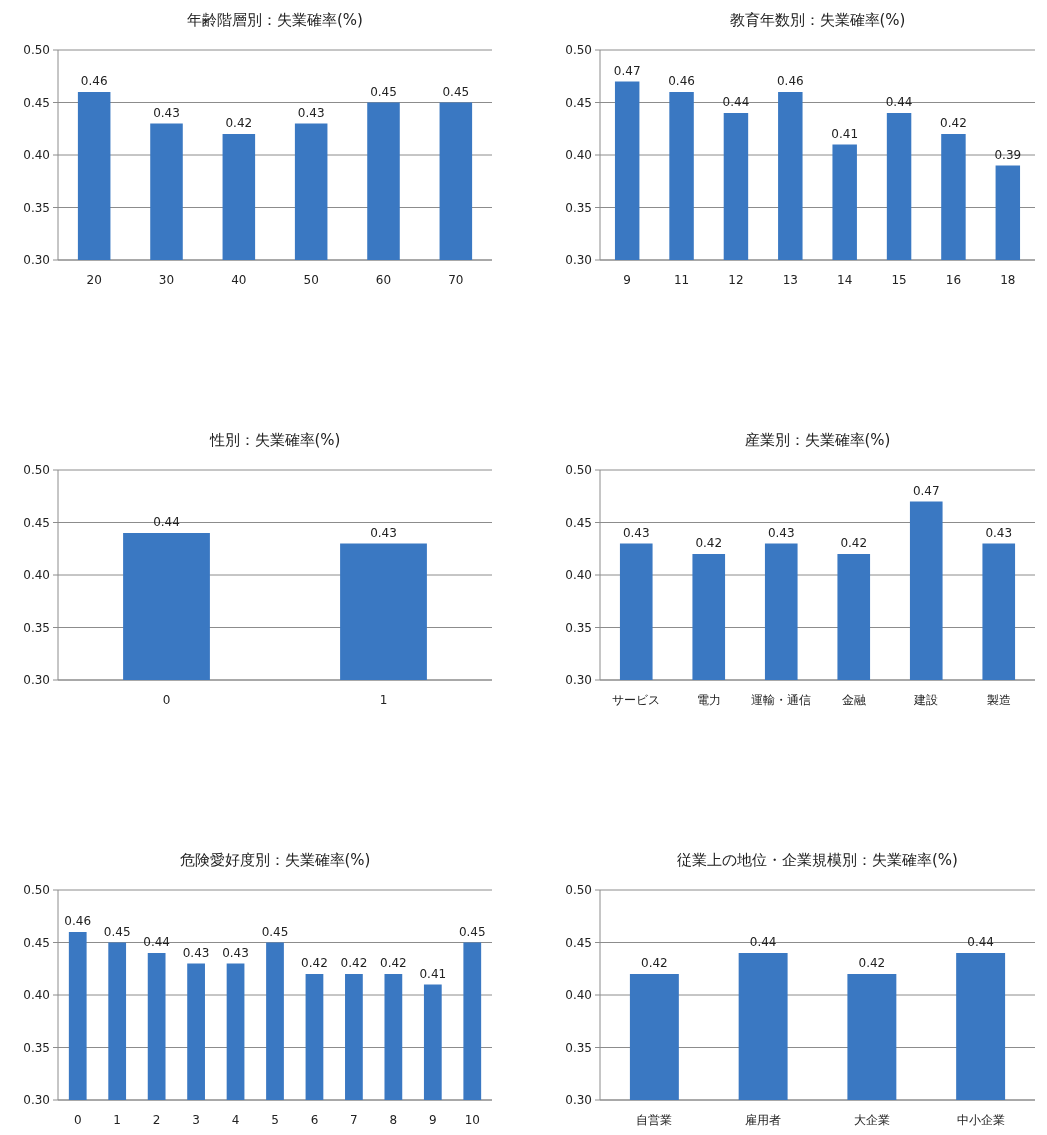 This screenshot has height=1135, width=1047. Describe the element at coordinates (274, 440) in the screenshot. I see `chart-title: 性別：失業確率(%)` at that location.